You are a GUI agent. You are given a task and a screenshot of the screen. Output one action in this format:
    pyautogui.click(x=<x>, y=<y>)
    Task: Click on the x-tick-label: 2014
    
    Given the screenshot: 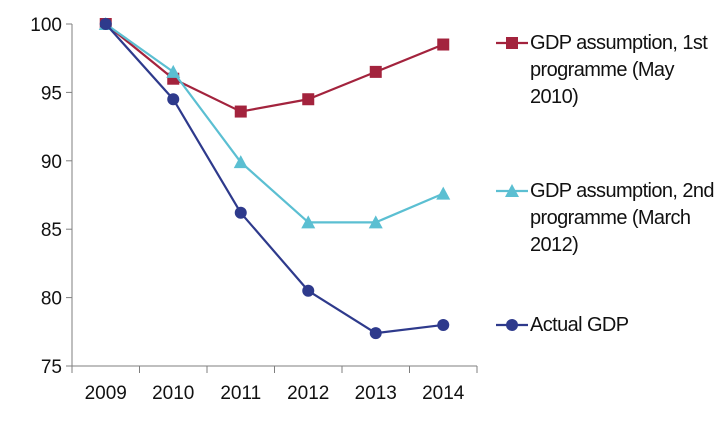 What is the action you would take?
    pyautogui.click(x=443, y=393)
    